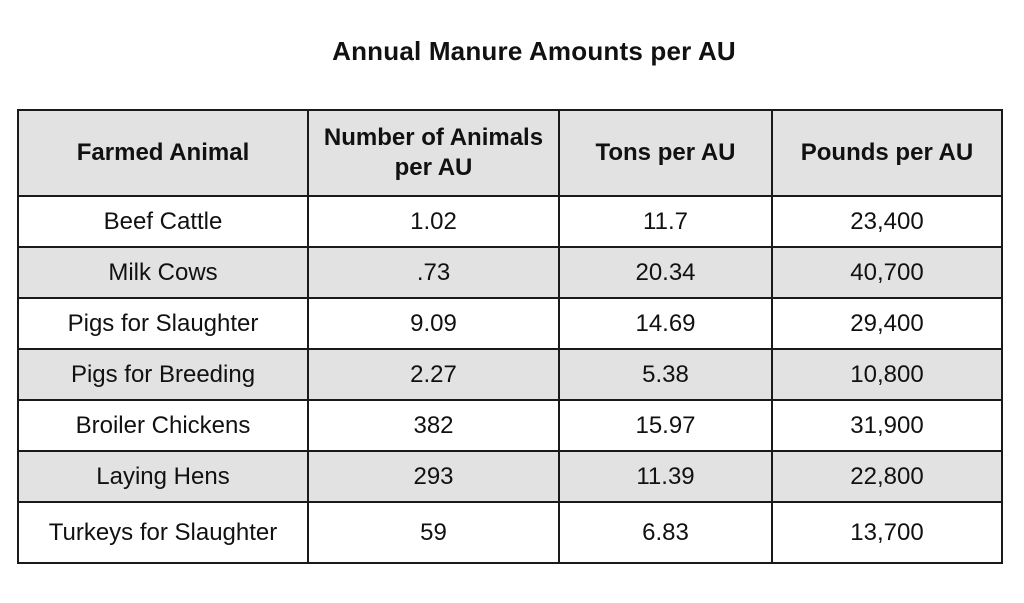  What do you see at coordinates (433, 374) in the screenshot?
I see `cell-number: 2.27` at bounding box center [433, 374].